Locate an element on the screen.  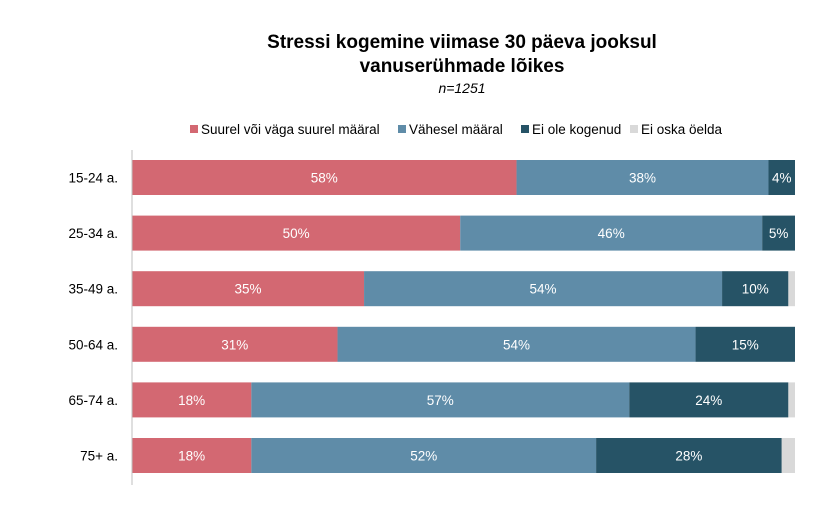
legend-label: Suurel või väga suurel määral is located at coordinates (290, 129).